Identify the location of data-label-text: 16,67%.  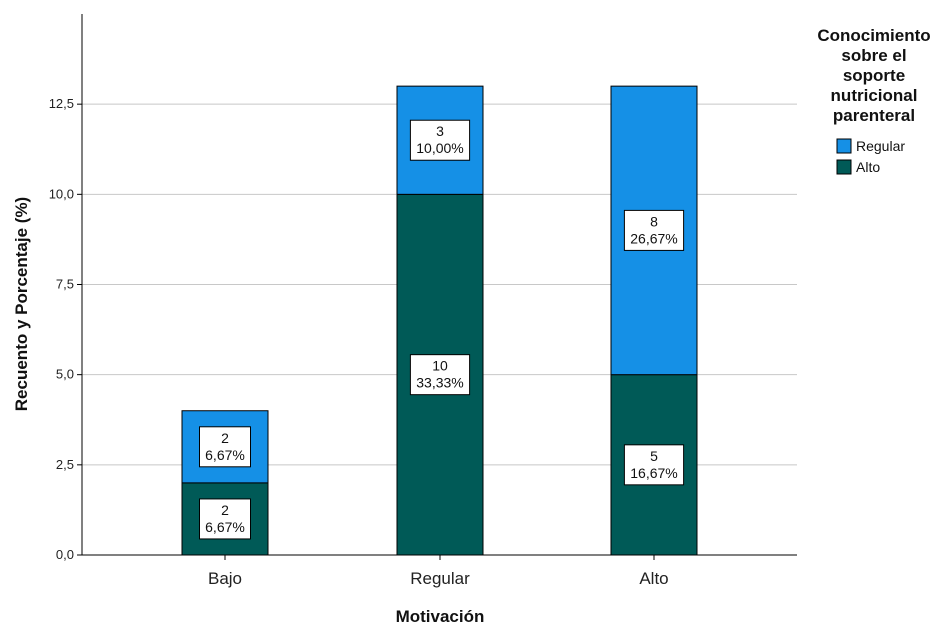
(653, 473).